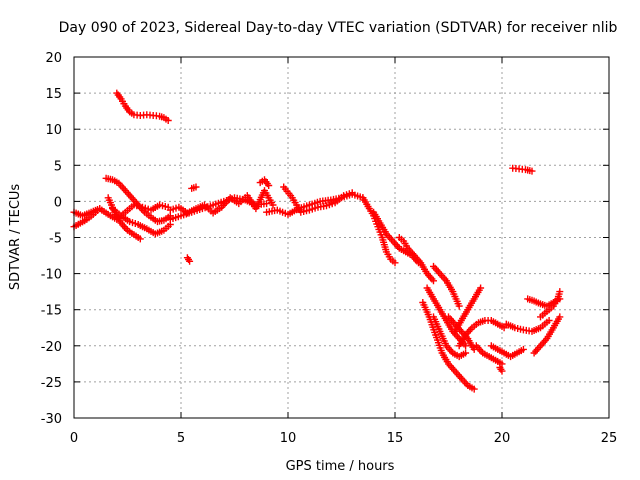  Describe the element at coordinates (51, 383) in the screenshot. I see `y-tick-label: -25` at that location.